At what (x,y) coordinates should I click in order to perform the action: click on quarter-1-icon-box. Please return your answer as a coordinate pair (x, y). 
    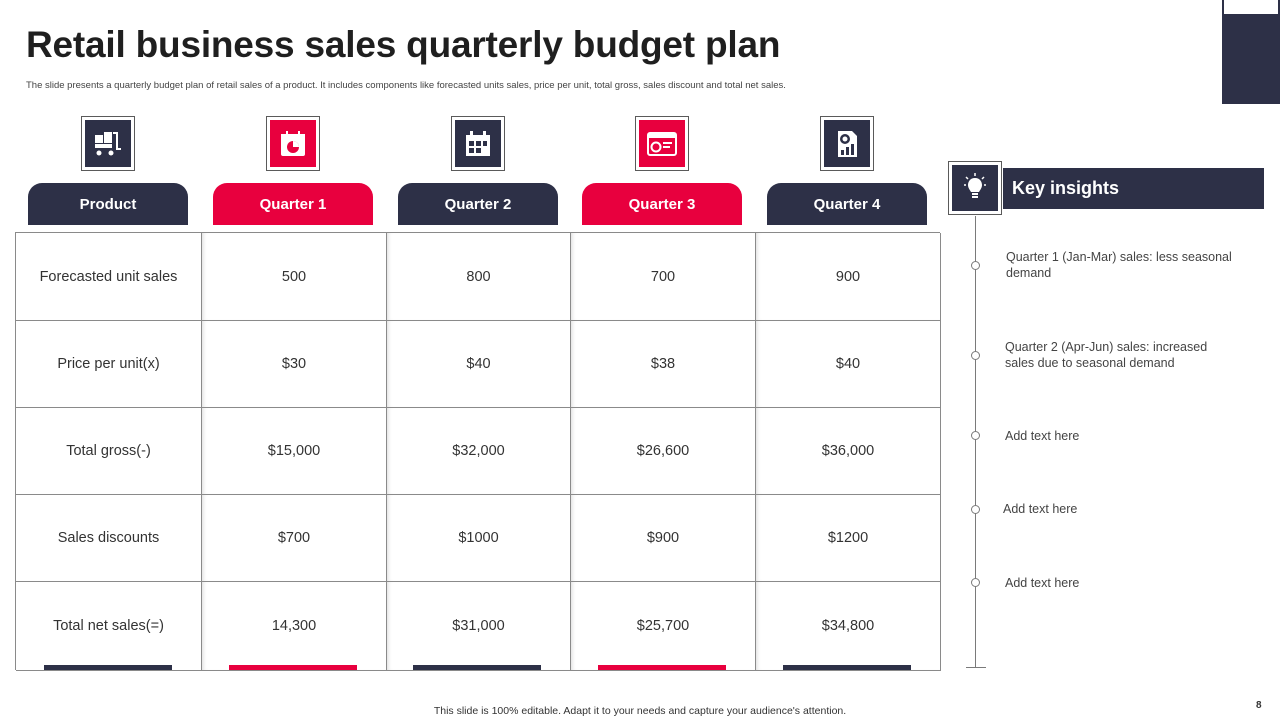
    Looking at the image, I should click on (293, 143).